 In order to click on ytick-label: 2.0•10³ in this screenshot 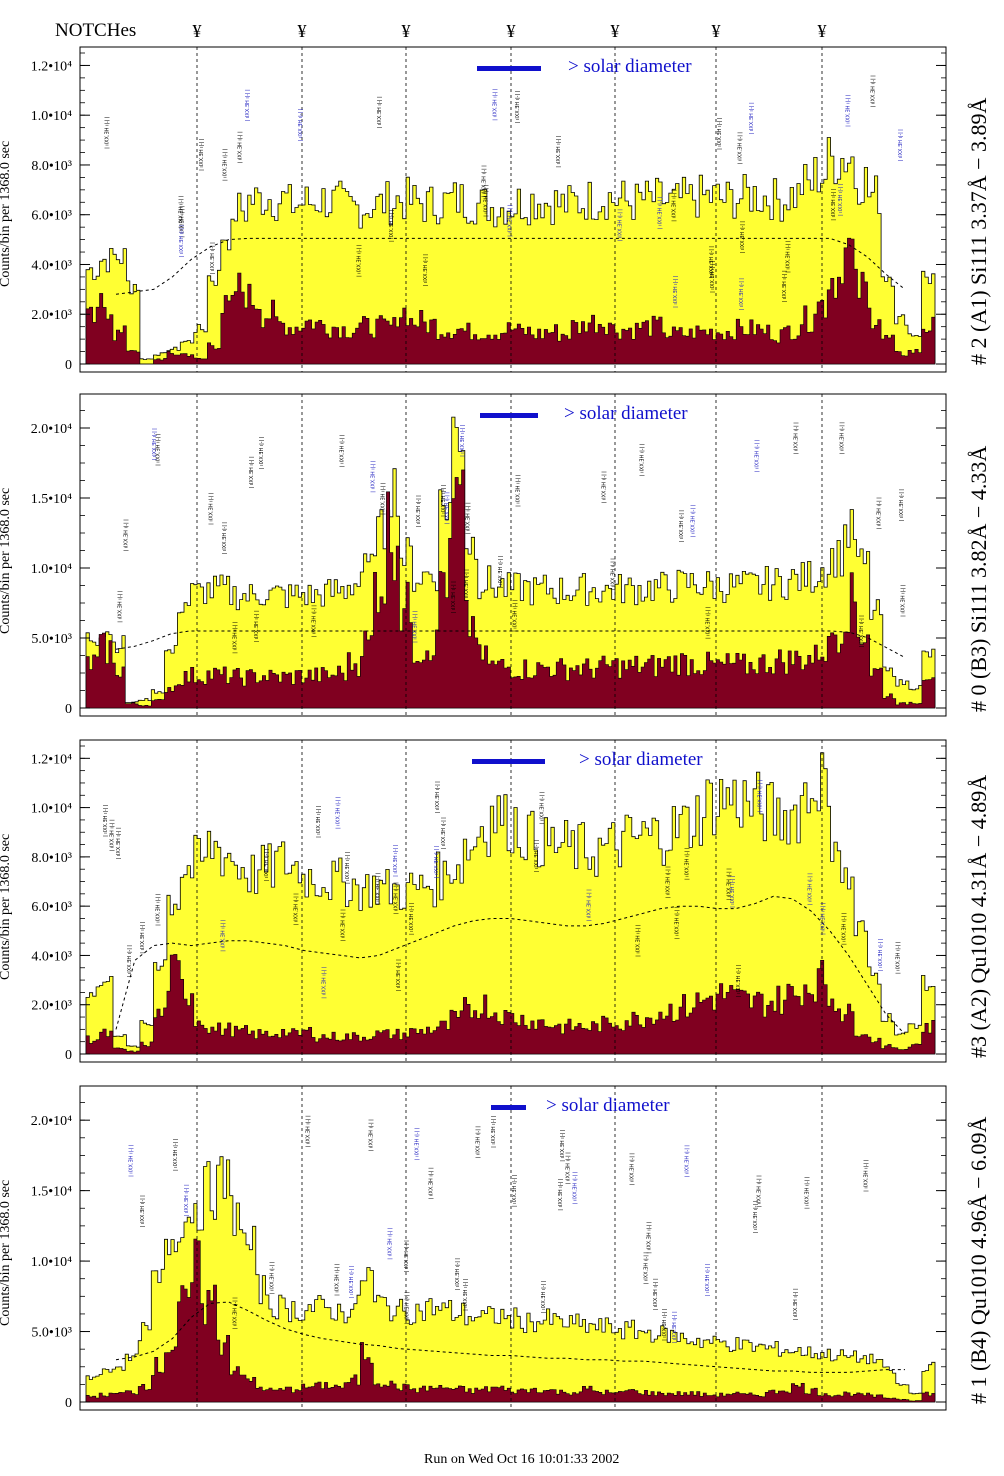, I will do `click(51, 1006)`.